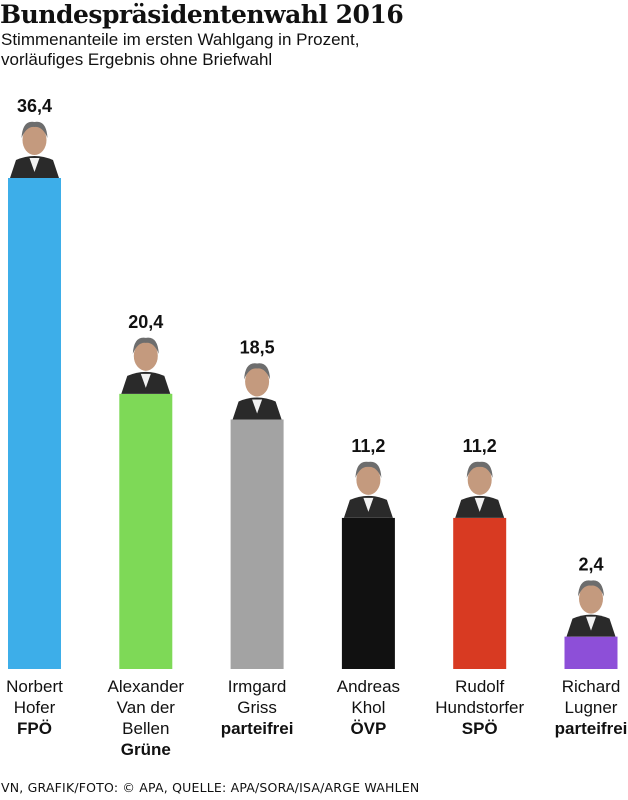 The image size is (628, 800). What do you see at coordinates (257, 347) in the screenshot?
I see `value-label: 18,5` at bounding box center [257, 347].